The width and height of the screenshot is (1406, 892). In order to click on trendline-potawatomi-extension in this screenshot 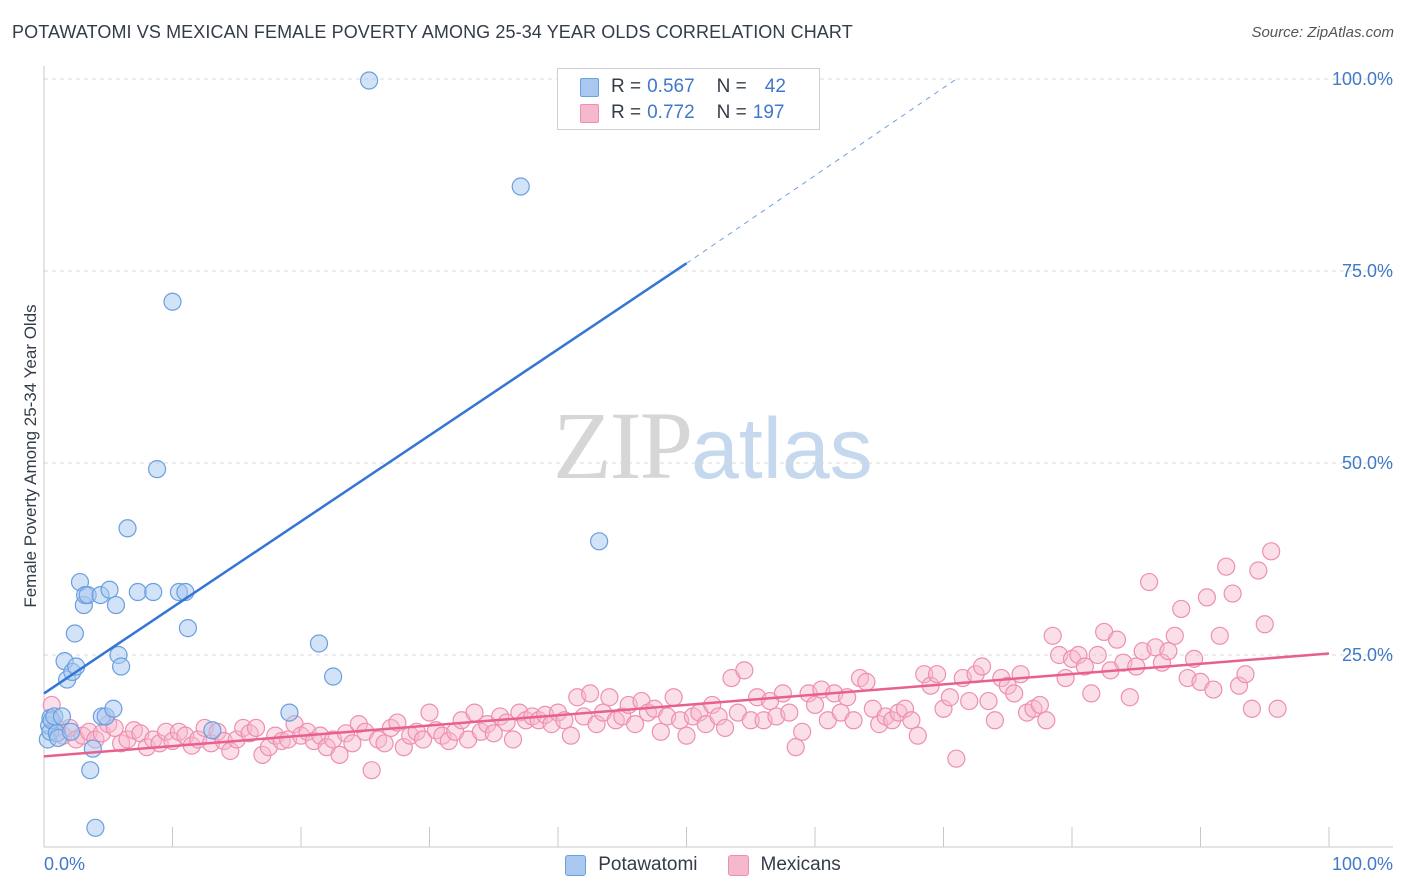, I will do `click(821, 171)`.